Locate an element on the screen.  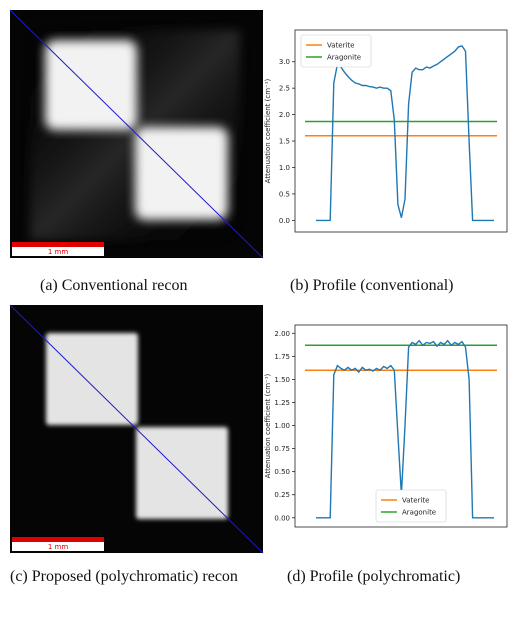
y-tick-label: 0.50 is located at coordinates (282, 472).